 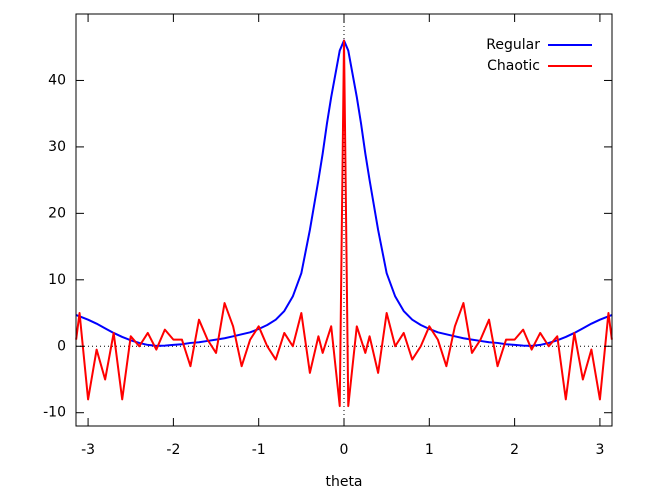 I want to click on x-tick-label: 3, so click(x=599, y=450).